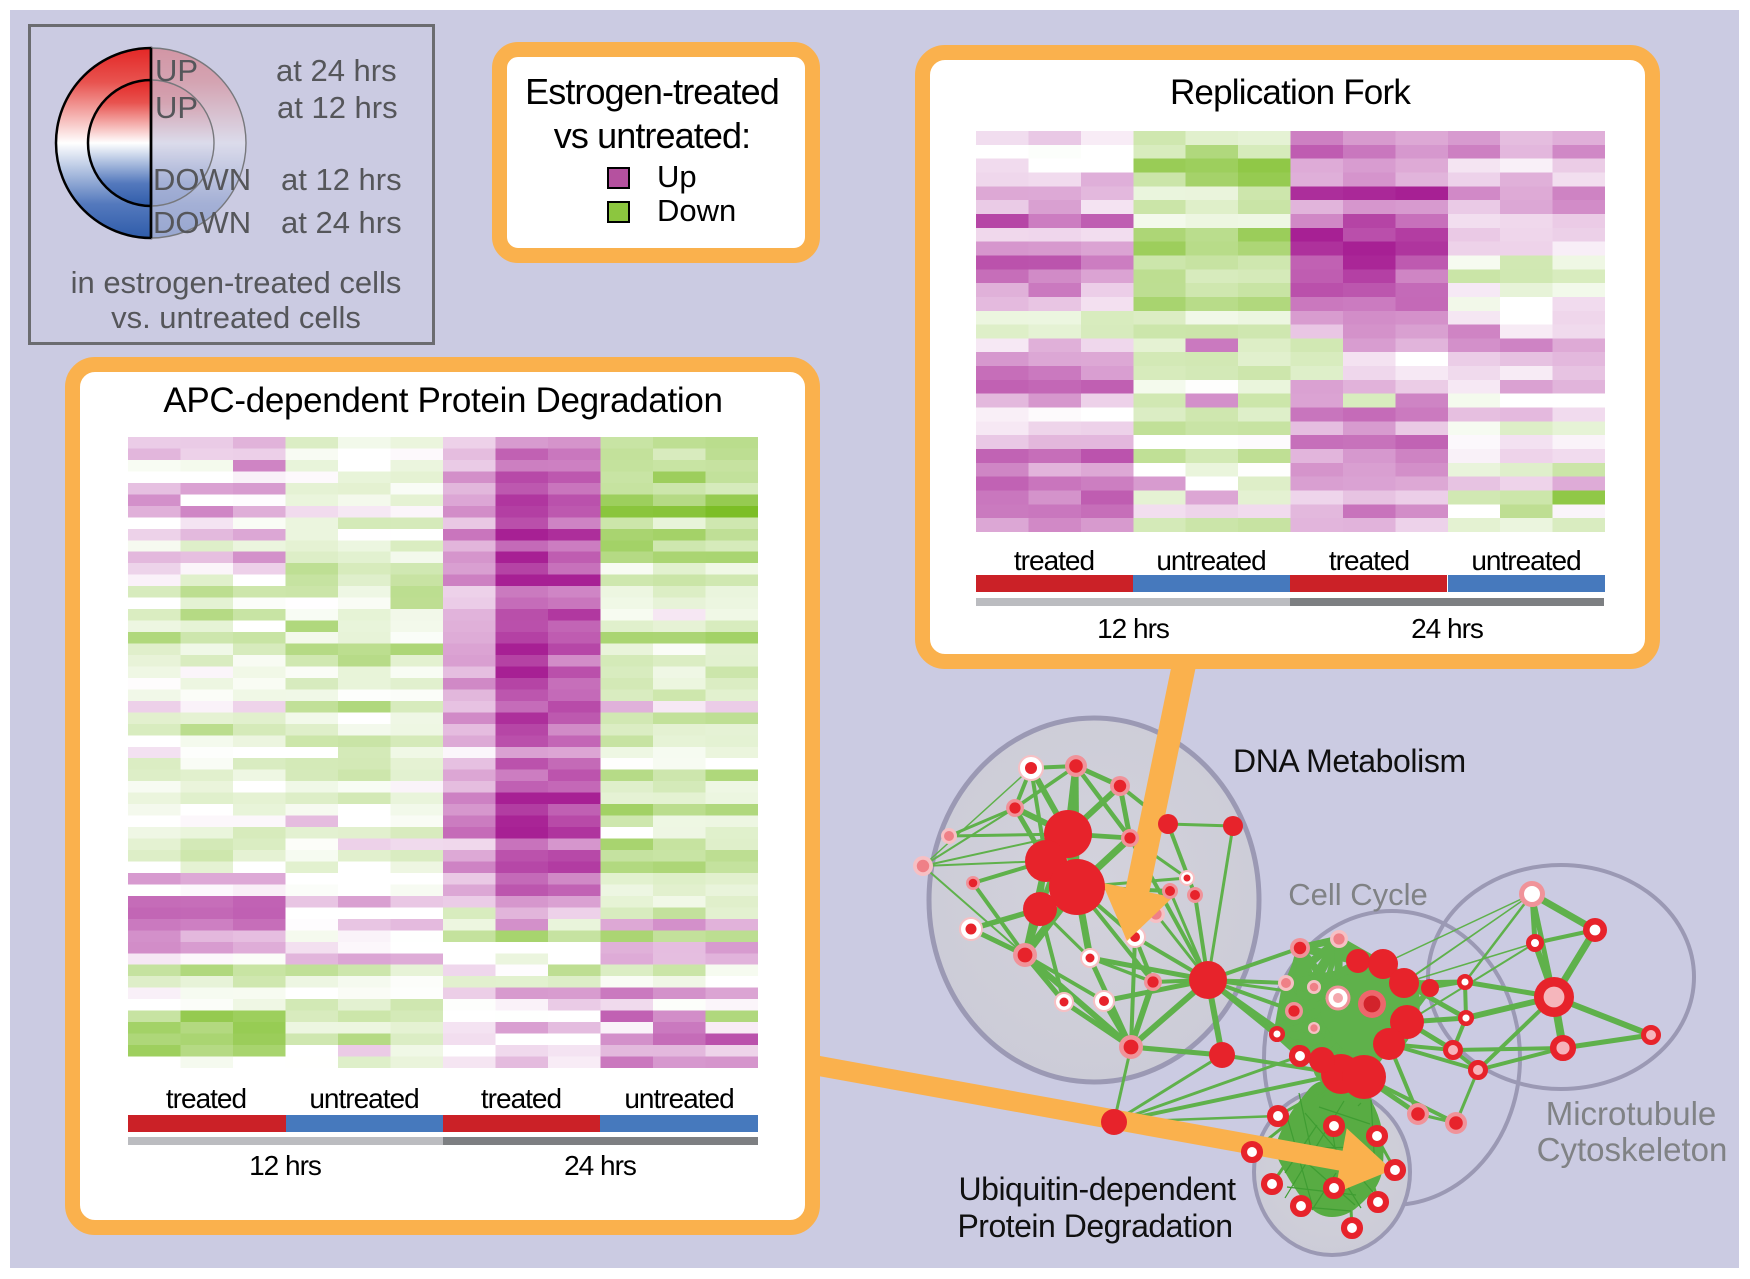  What do you see at coordinates (1631, 1113) in the screenshot?
I see `svg-text: Microtubule` at bounding box center [1631, 1113].